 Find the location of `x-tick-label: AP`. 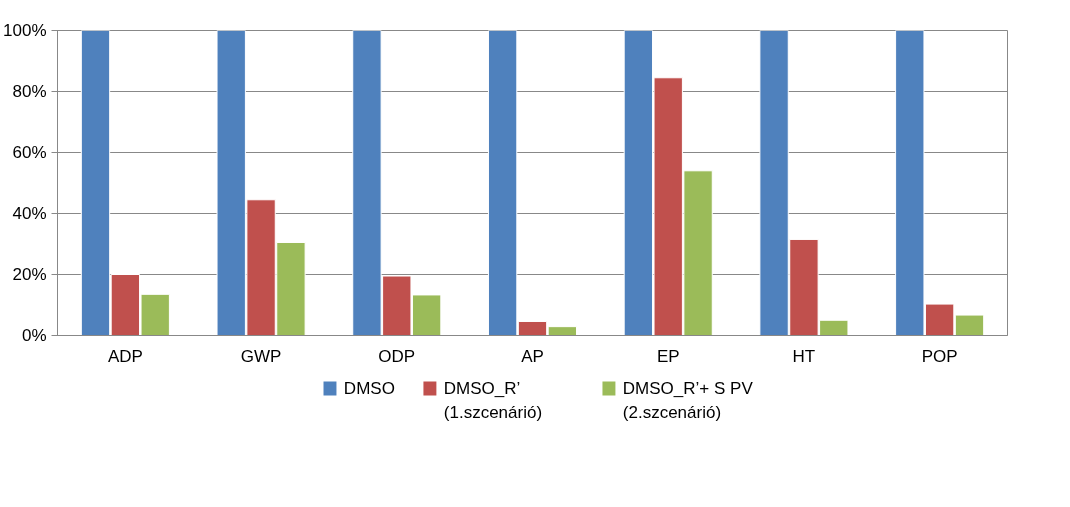

x-tick-label: AP is located at coordinates (532, 356).